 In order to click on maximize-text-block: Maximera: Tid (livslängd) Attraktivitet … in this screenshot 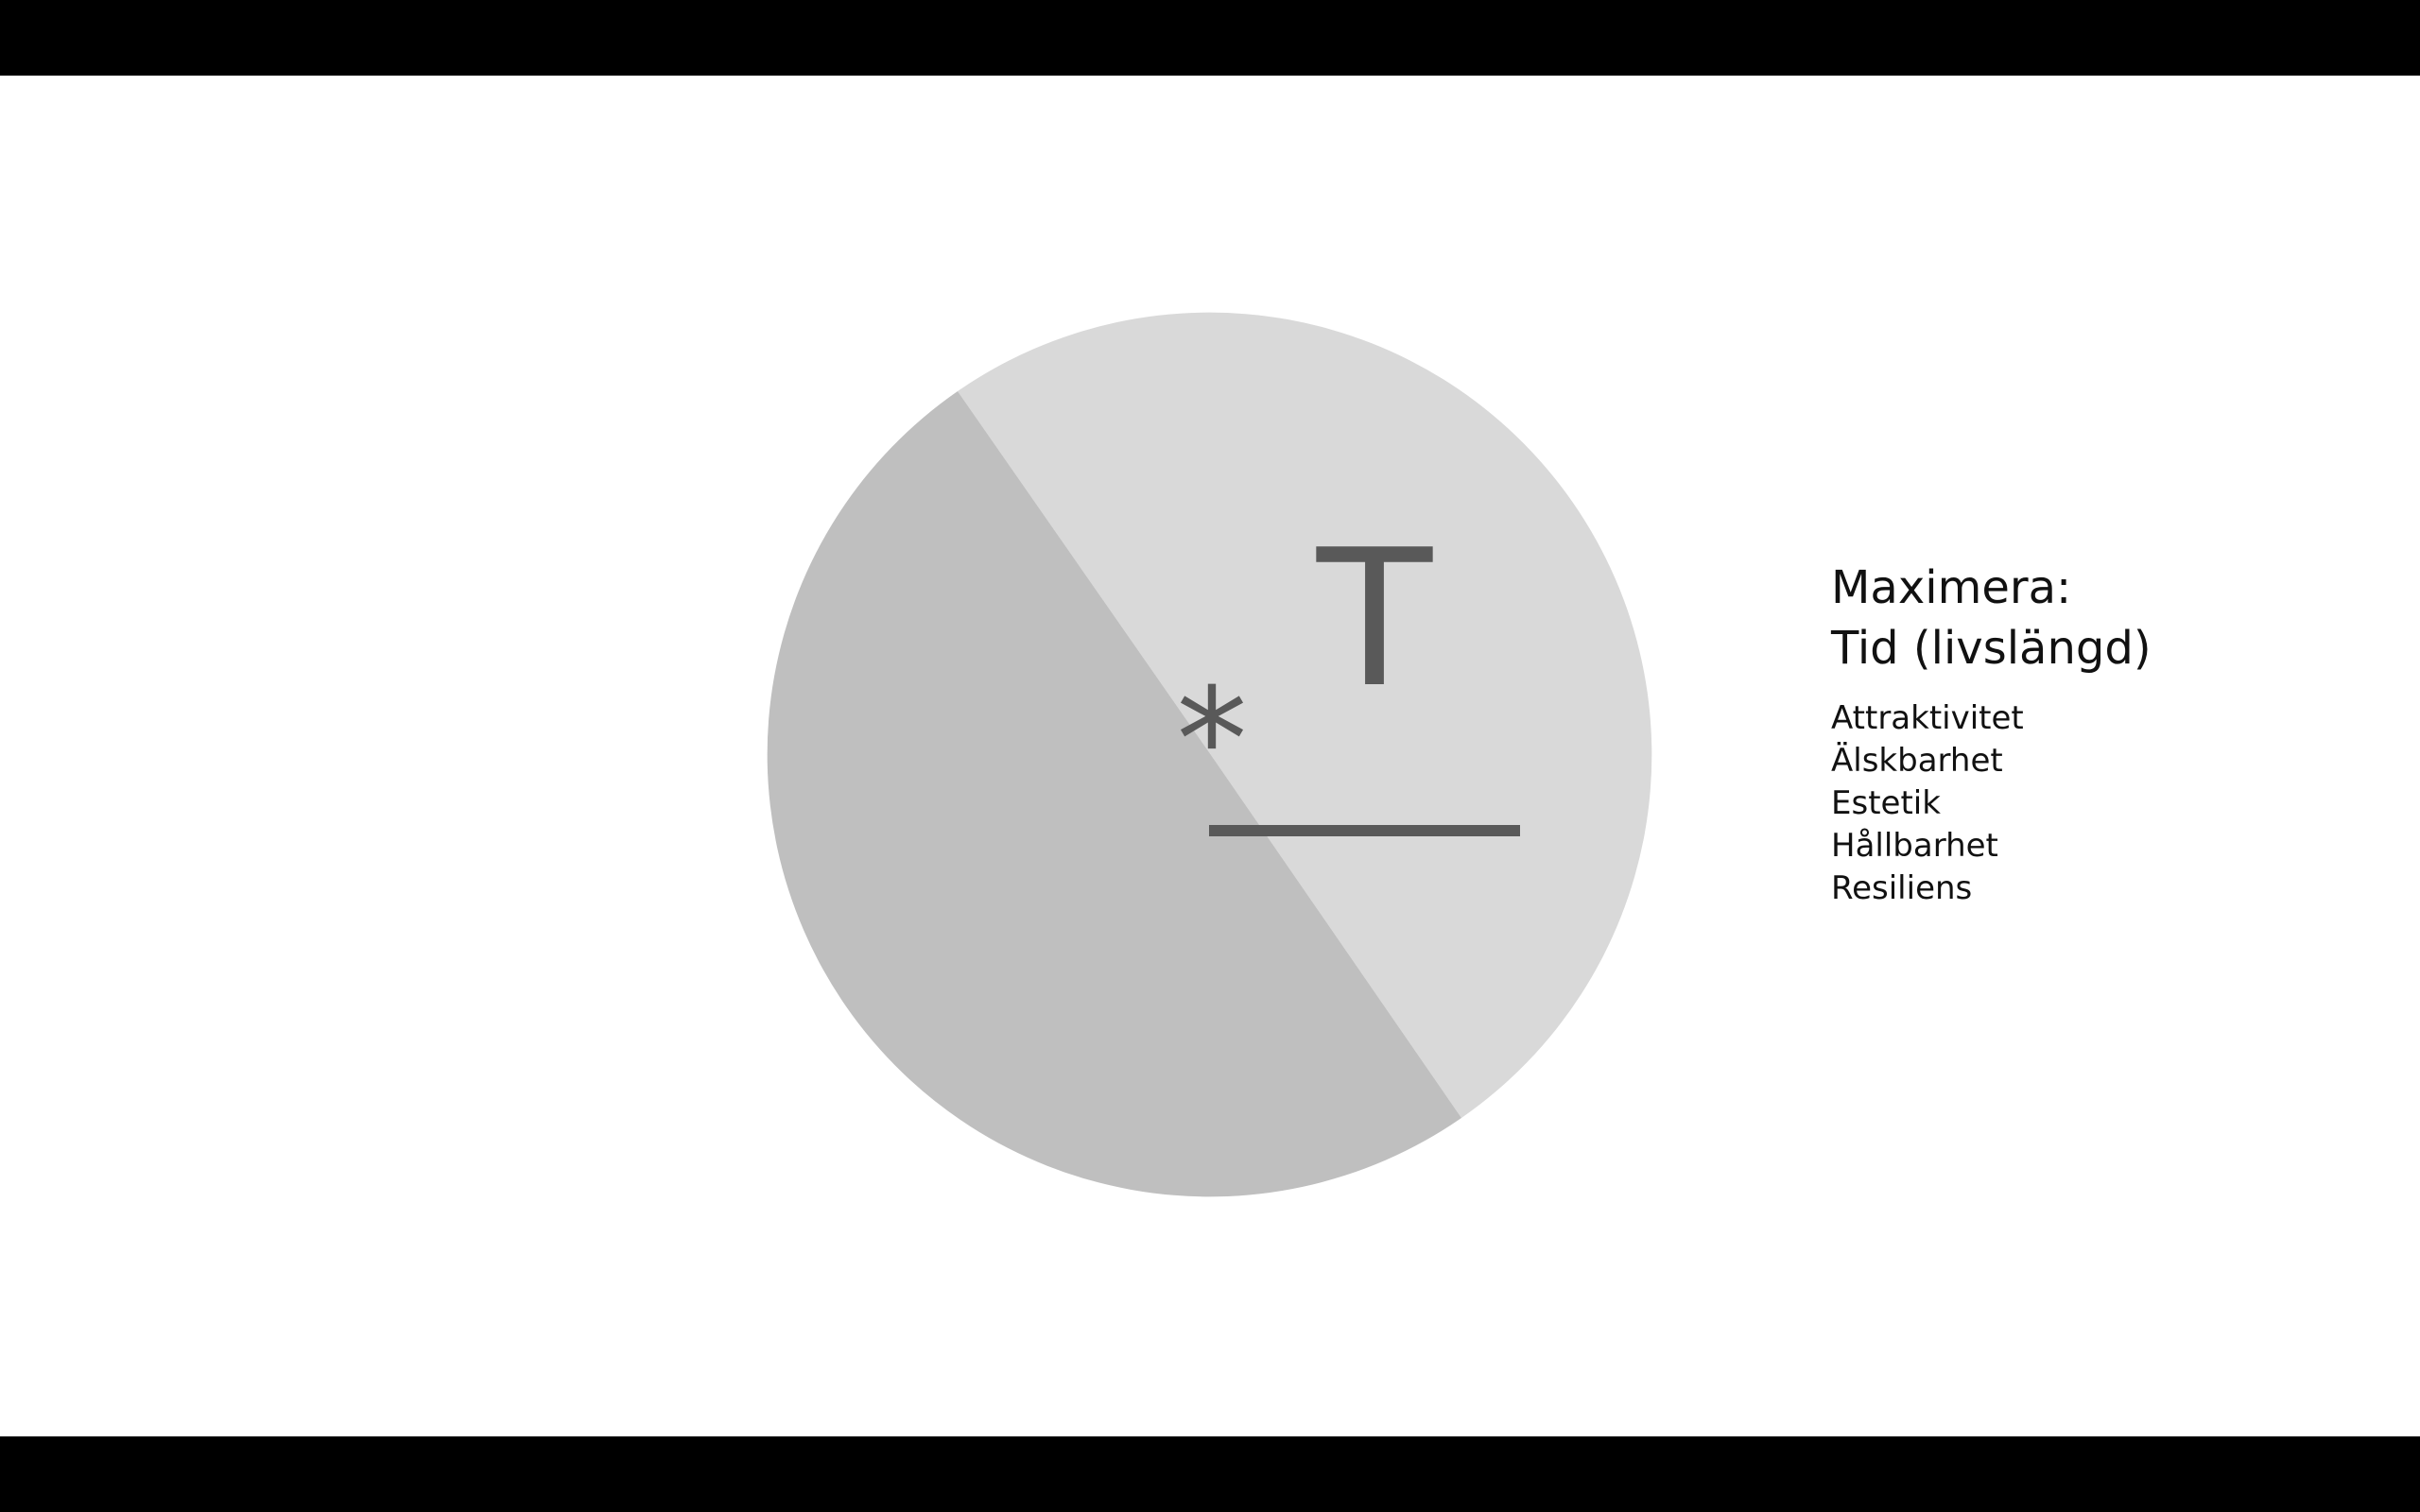, I will do `click(2096, 734)`.